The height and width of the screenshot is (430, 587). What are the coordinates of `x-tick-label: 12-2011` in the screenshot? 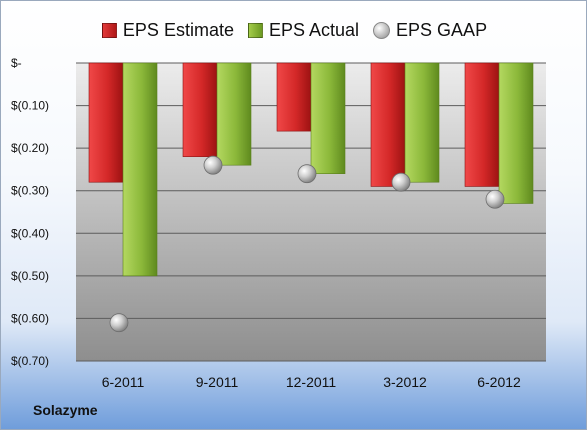 It's located at (311, 382).